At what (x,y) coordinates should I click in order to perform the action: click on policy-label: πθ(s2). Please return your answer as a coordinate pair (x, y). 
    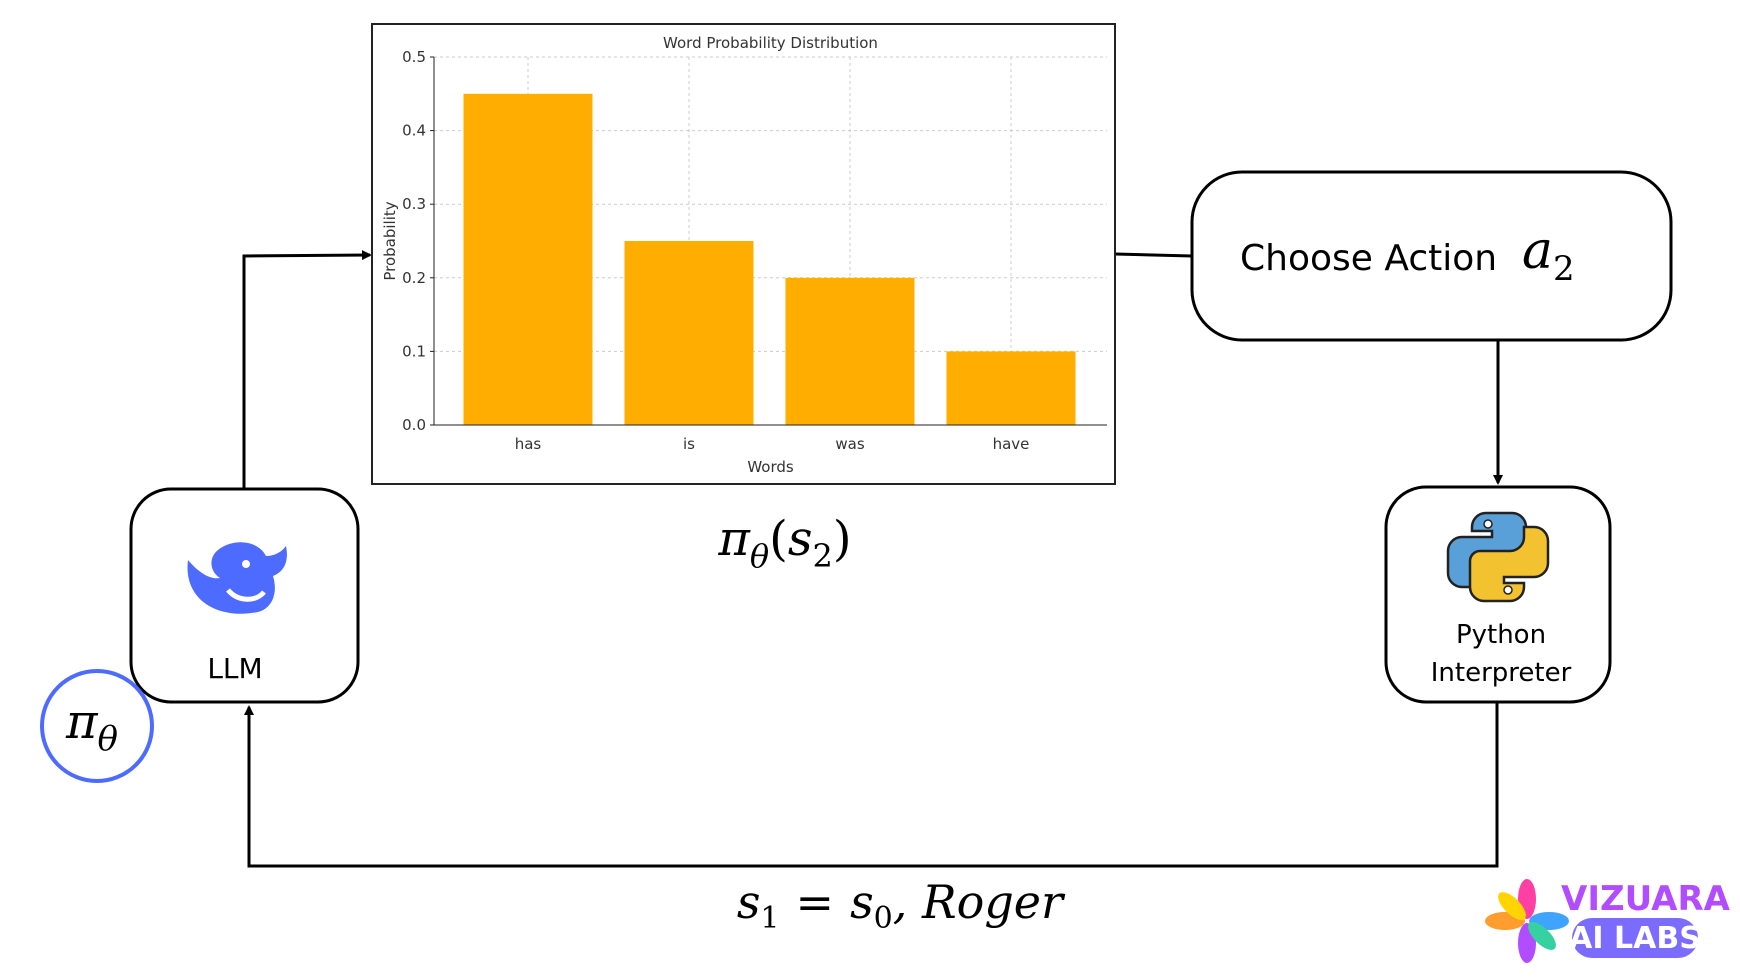
    Looking at the image, I should click on (784, 543).